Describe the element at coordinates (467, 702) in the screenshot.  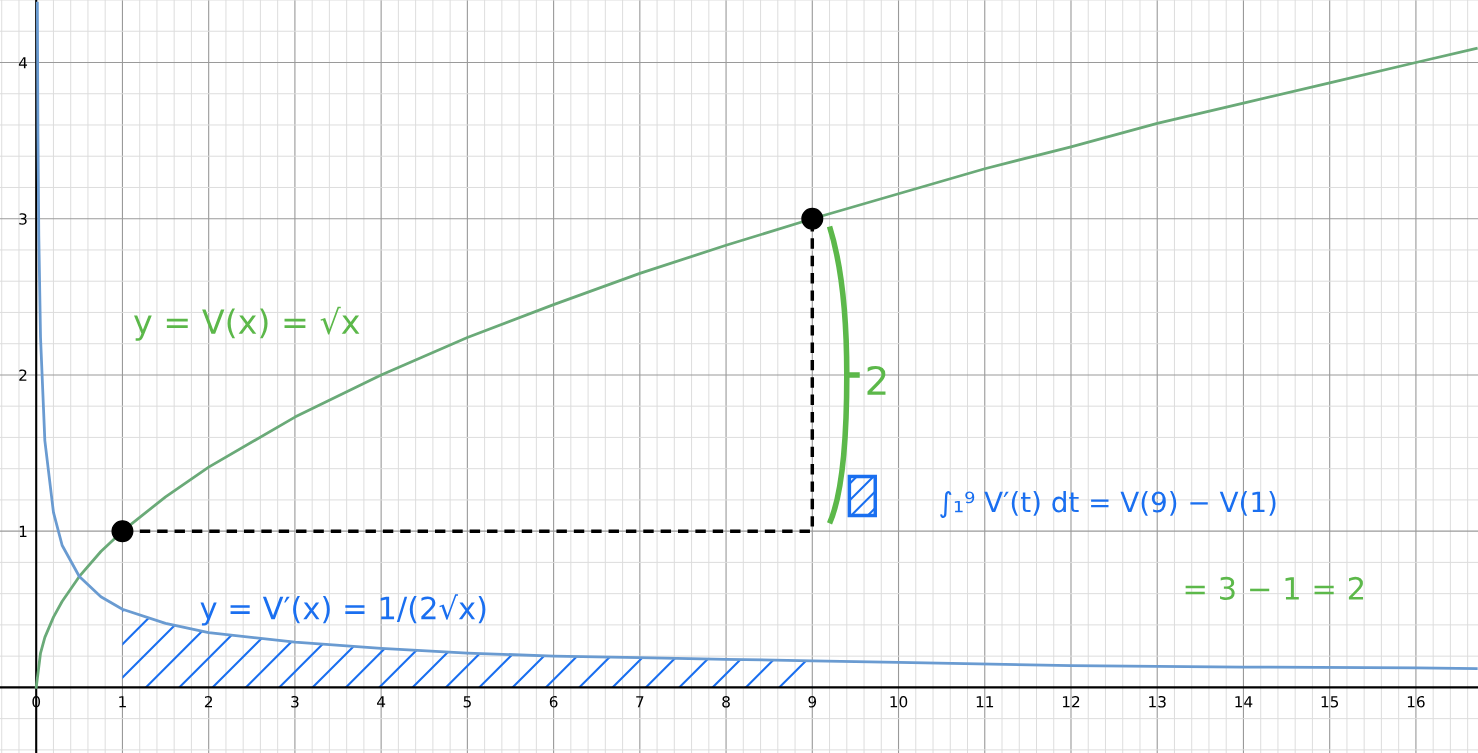
I see `x-tick-label: 5` at that location.